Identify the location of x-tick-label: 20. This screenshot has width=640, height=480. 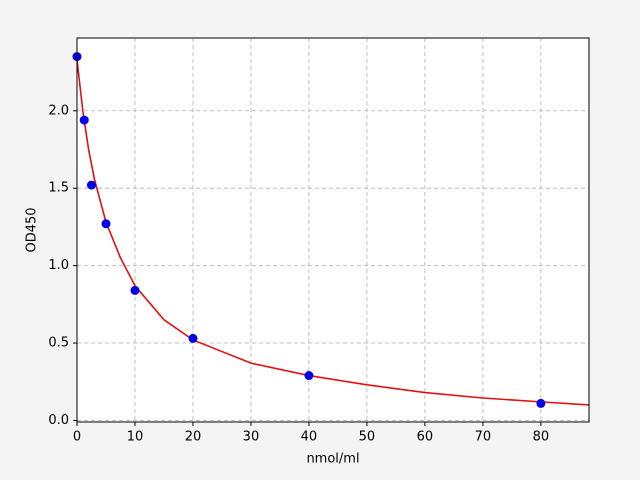
(193, 437).